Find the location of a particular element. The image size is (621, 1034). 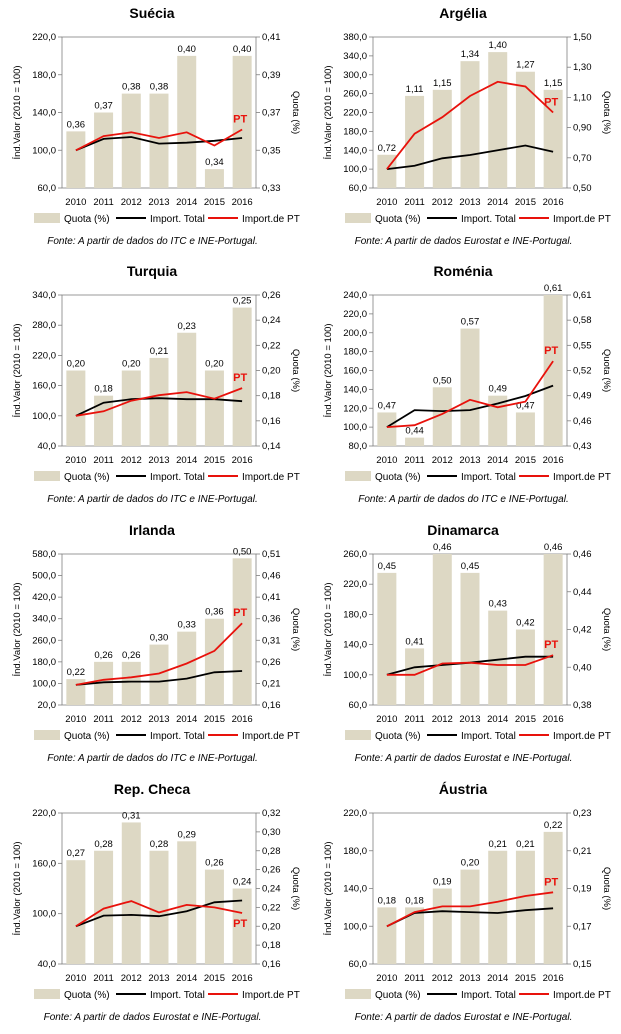

y-left-tick-label: 240,0 is located at coordinates (355, 295).